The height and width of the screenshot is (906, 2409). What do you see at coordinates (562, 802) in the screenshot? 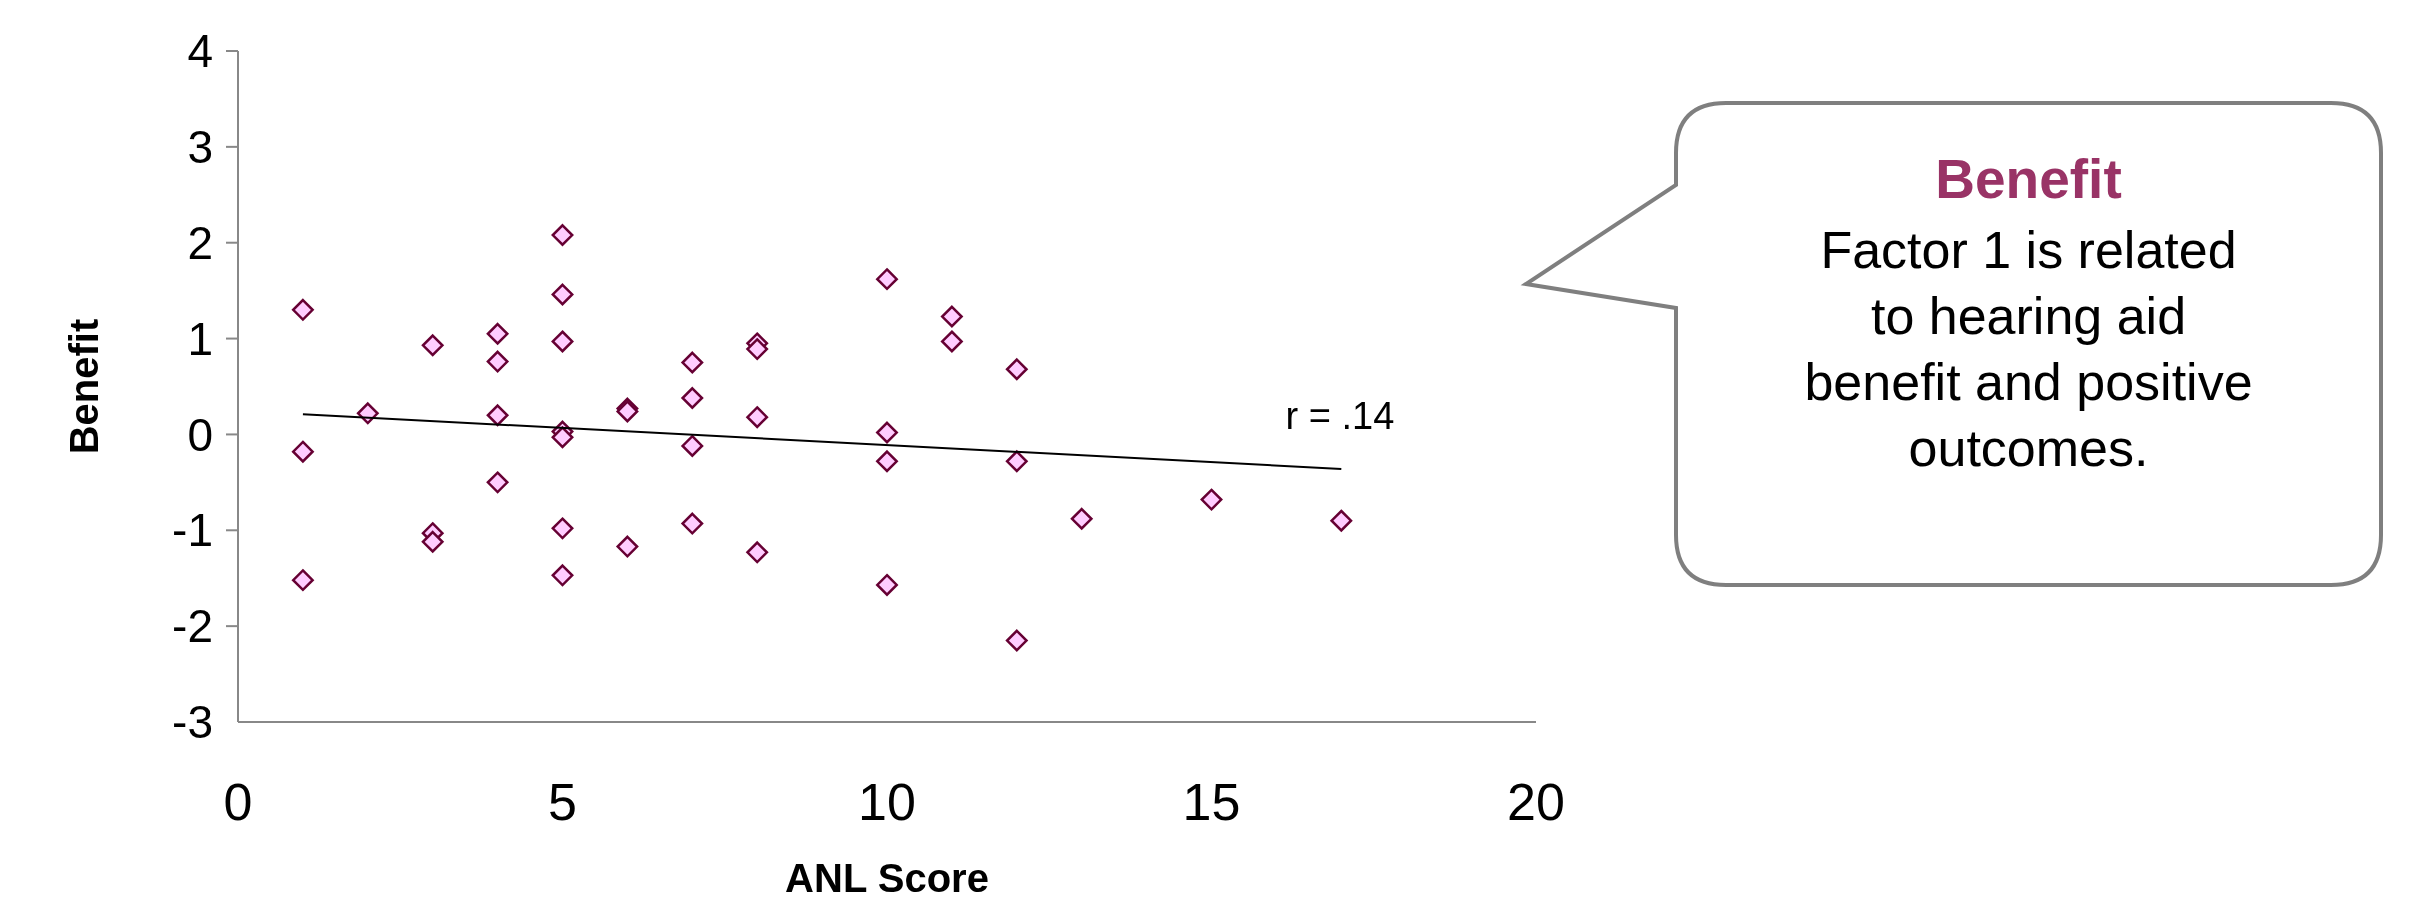
I see `x-tick-label: 5` at bounding box center [562, 802].